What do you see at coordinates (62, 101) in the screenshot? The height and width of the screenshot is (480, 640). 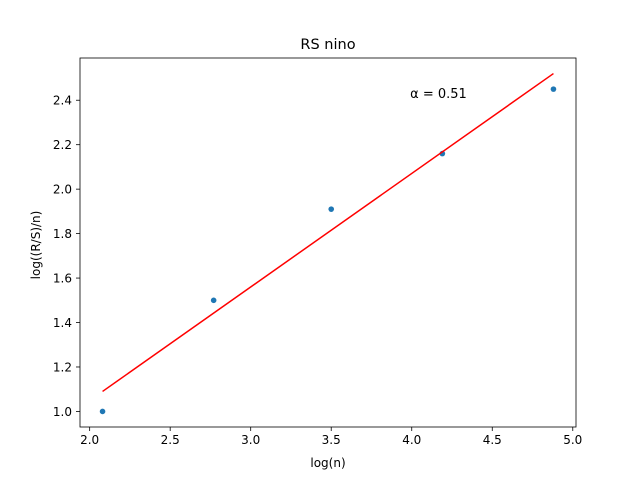 I see `y-tick-label: 2.4` at bounding box center [62, 101].